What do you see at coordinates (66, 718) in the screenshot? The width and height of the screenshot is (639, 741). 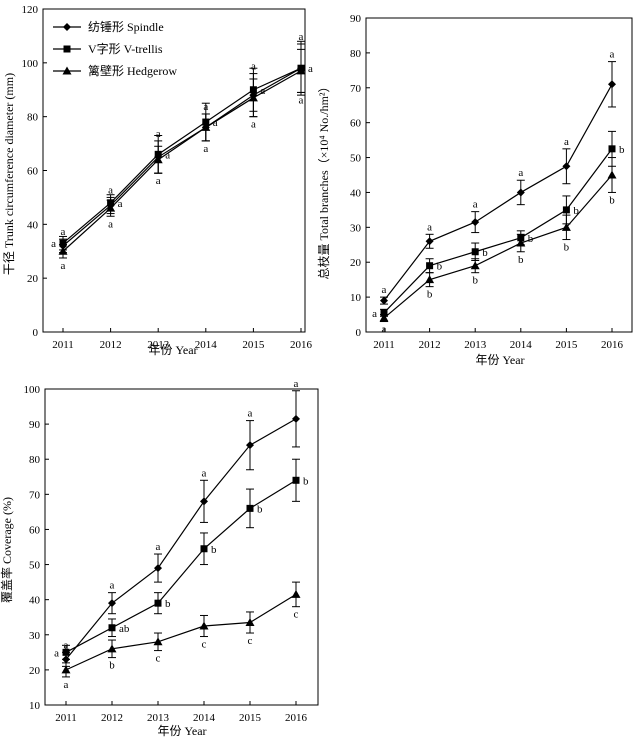 I see `coverage-x-tick-label: 2011` at bounding box center [66, 718].